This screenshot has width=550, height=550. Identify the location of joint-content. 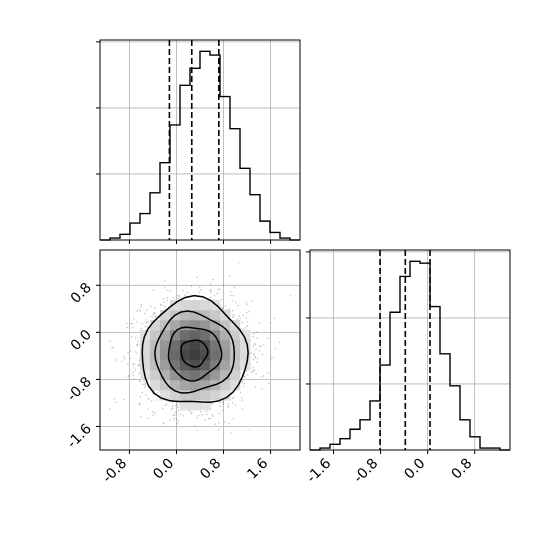
(200, 348).